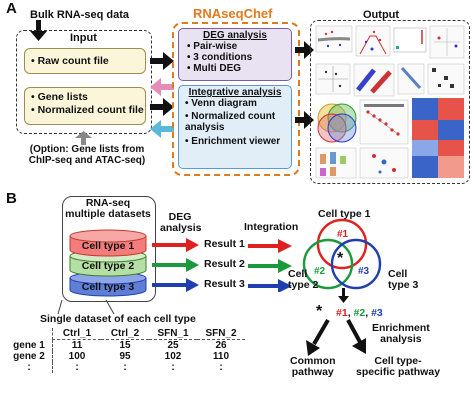 Image resolution: width=474 pixels, height=410 pixels. I want to click on option-line-2: ChIP-seq and ATAC-seq), so click(87, 160).